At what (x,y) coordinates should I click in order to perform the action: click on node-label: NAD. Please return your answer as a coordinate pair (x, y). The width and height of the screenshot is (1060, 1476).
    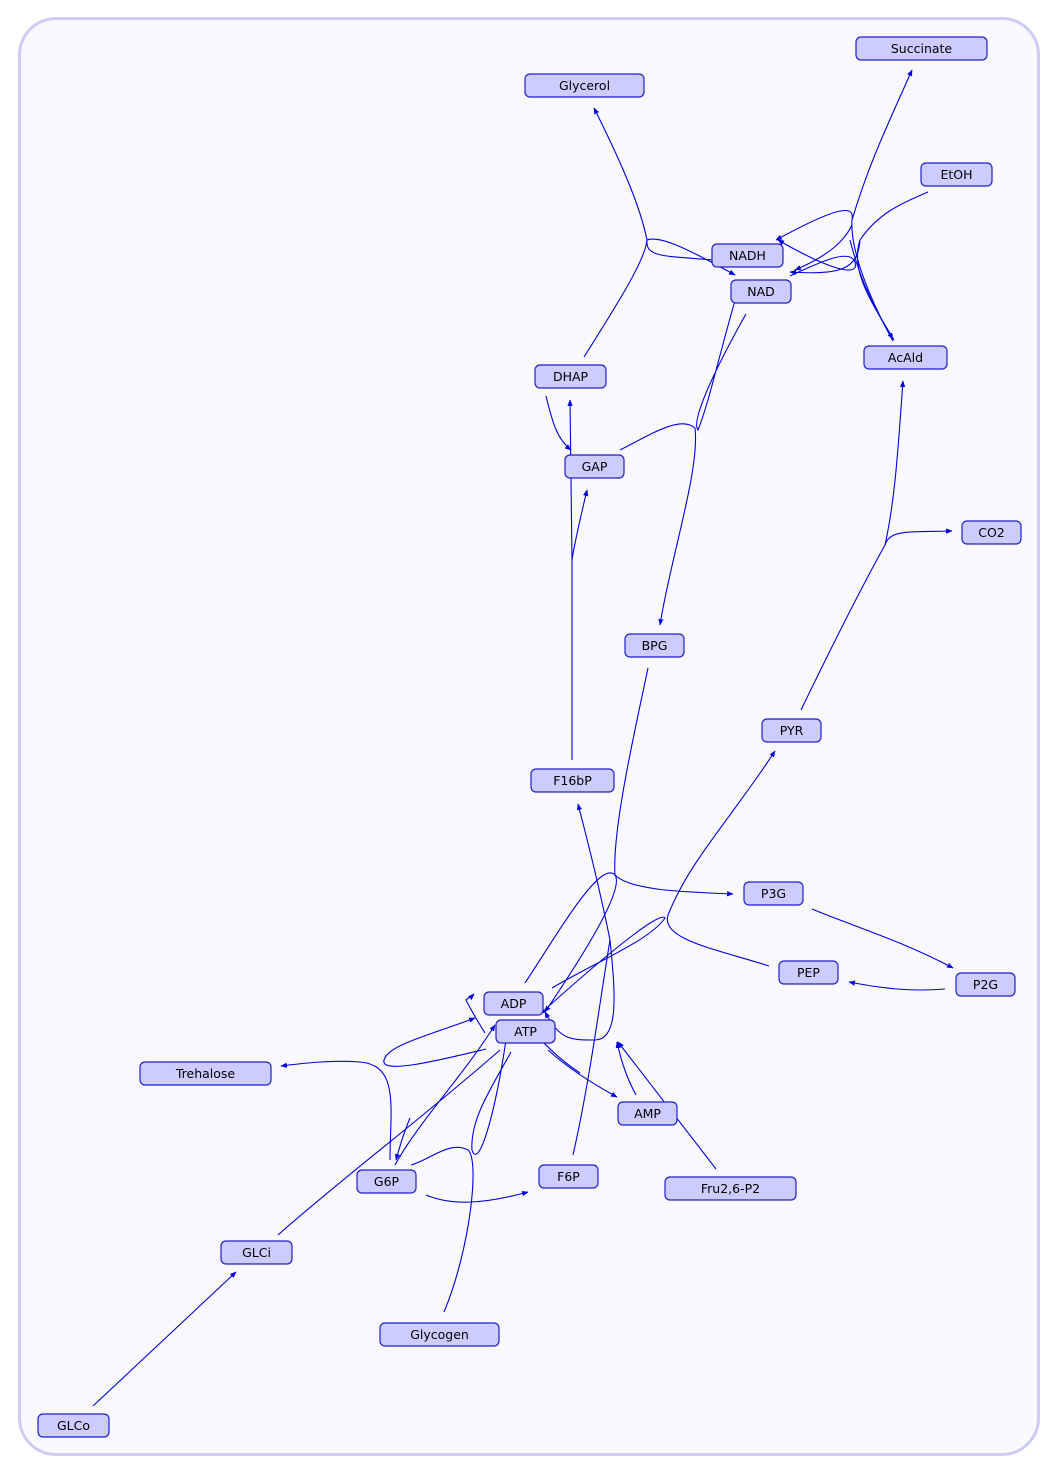
    Looking at the image, I should click on (761, 291).